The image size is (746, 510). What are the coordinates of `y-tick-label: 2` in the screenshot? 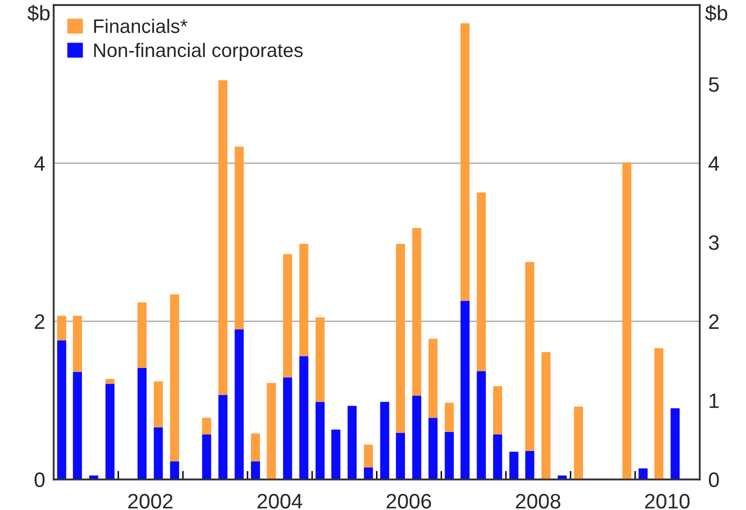 It's located at (39, 321).